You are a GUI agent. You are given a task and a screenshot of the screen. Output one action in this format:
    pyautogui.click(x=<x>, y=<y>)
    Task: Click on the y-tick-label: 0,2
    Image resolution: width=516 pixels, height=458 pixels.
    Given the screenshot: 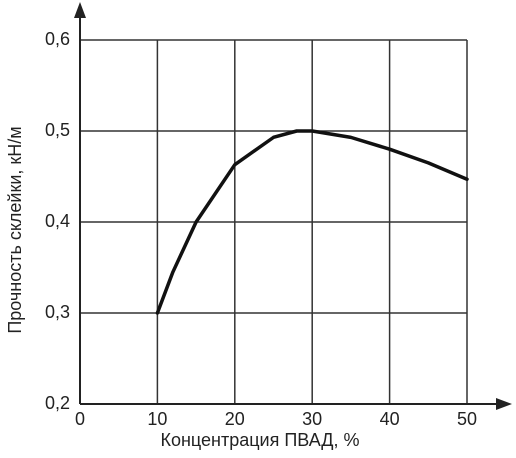 What is the action you would take?
    pyautogui.click(x=57, y=403)
    